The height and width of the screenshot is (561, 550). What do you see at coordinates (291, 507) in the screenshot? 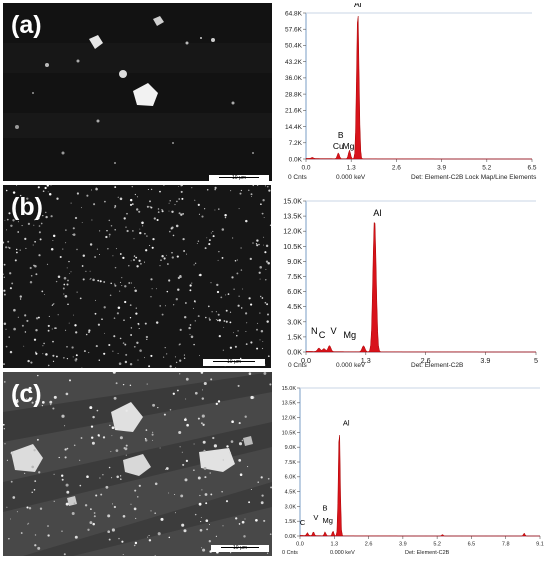
I see `eds-c-y-tick-label: 3.0K` at bounding box center [291, 507].